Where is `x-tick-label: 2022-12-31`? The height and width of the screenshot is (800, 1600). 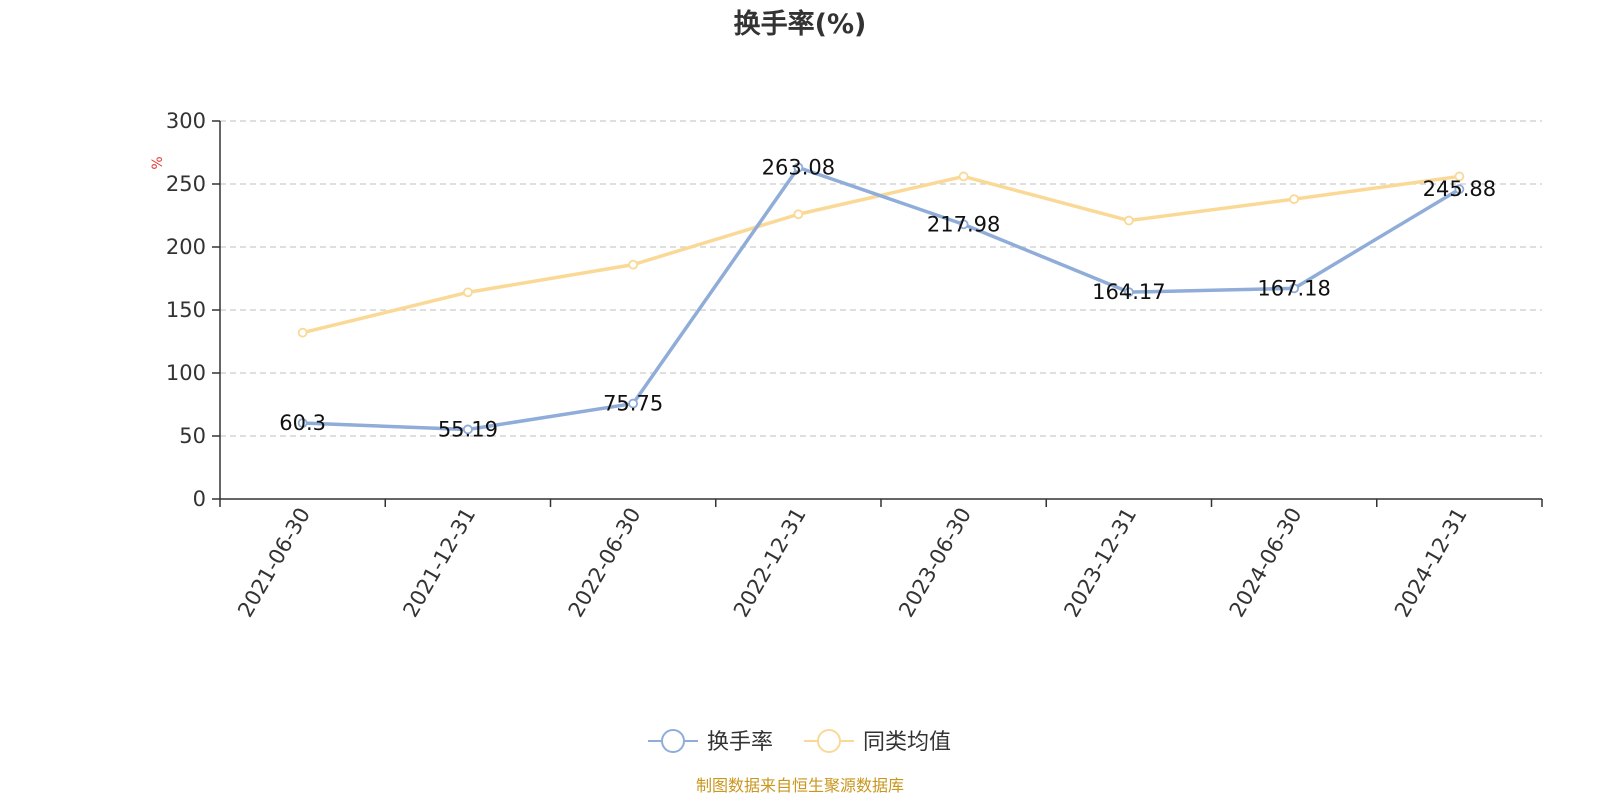
x-tick-label: 2022-12-31 is located at coordinates (770, 563).